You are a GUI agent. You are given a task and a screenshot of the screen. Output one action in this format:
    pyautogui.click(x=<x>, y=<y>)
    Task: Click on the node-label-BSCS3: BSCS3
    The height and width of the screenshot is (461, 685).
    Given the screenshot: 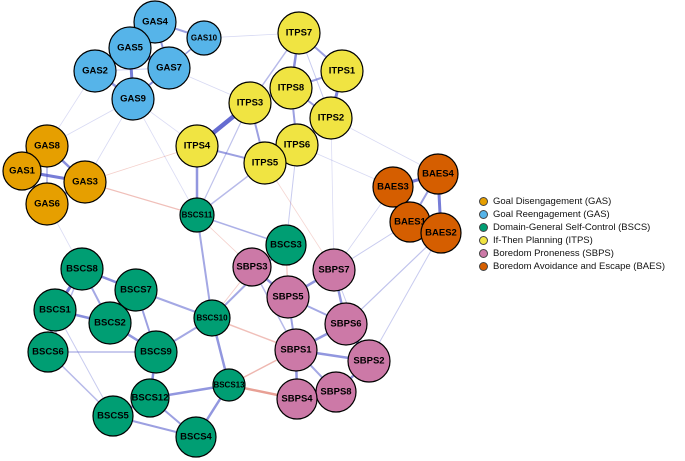 What is the action you would take?
    pyautogui.click(x=286, y=245)
    